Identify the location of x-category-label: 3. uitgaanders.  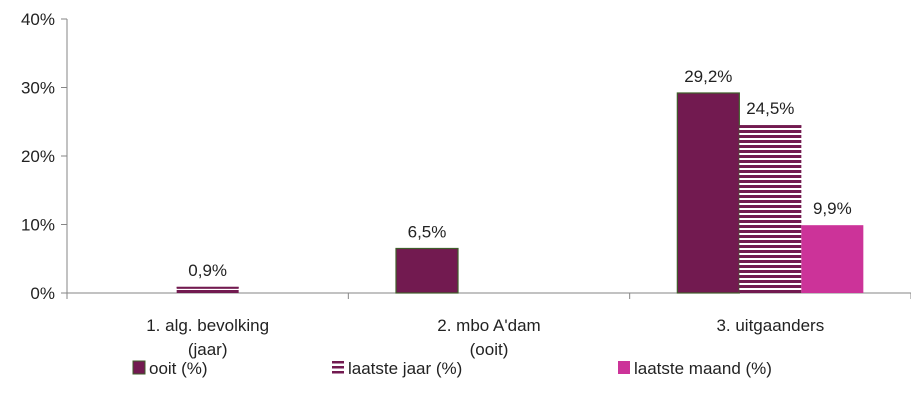
(770, 325).